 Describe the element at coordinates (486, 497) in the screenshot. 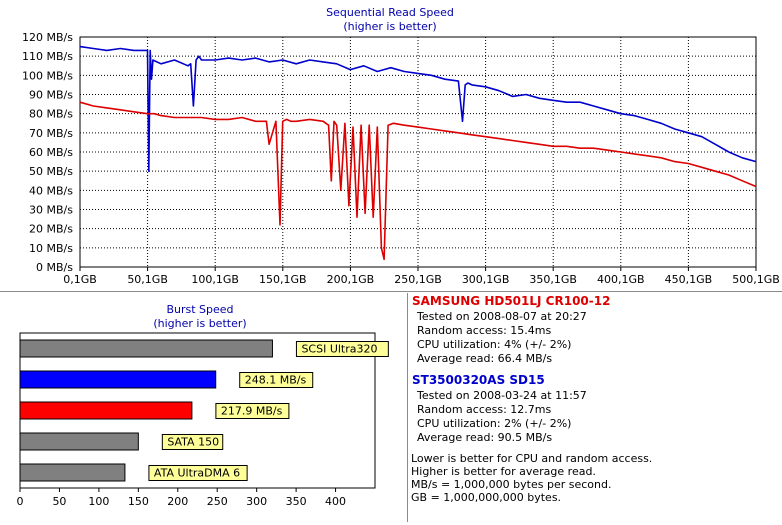

I see `note-line: GB = 1,000,000,000 bytes.` at that location.